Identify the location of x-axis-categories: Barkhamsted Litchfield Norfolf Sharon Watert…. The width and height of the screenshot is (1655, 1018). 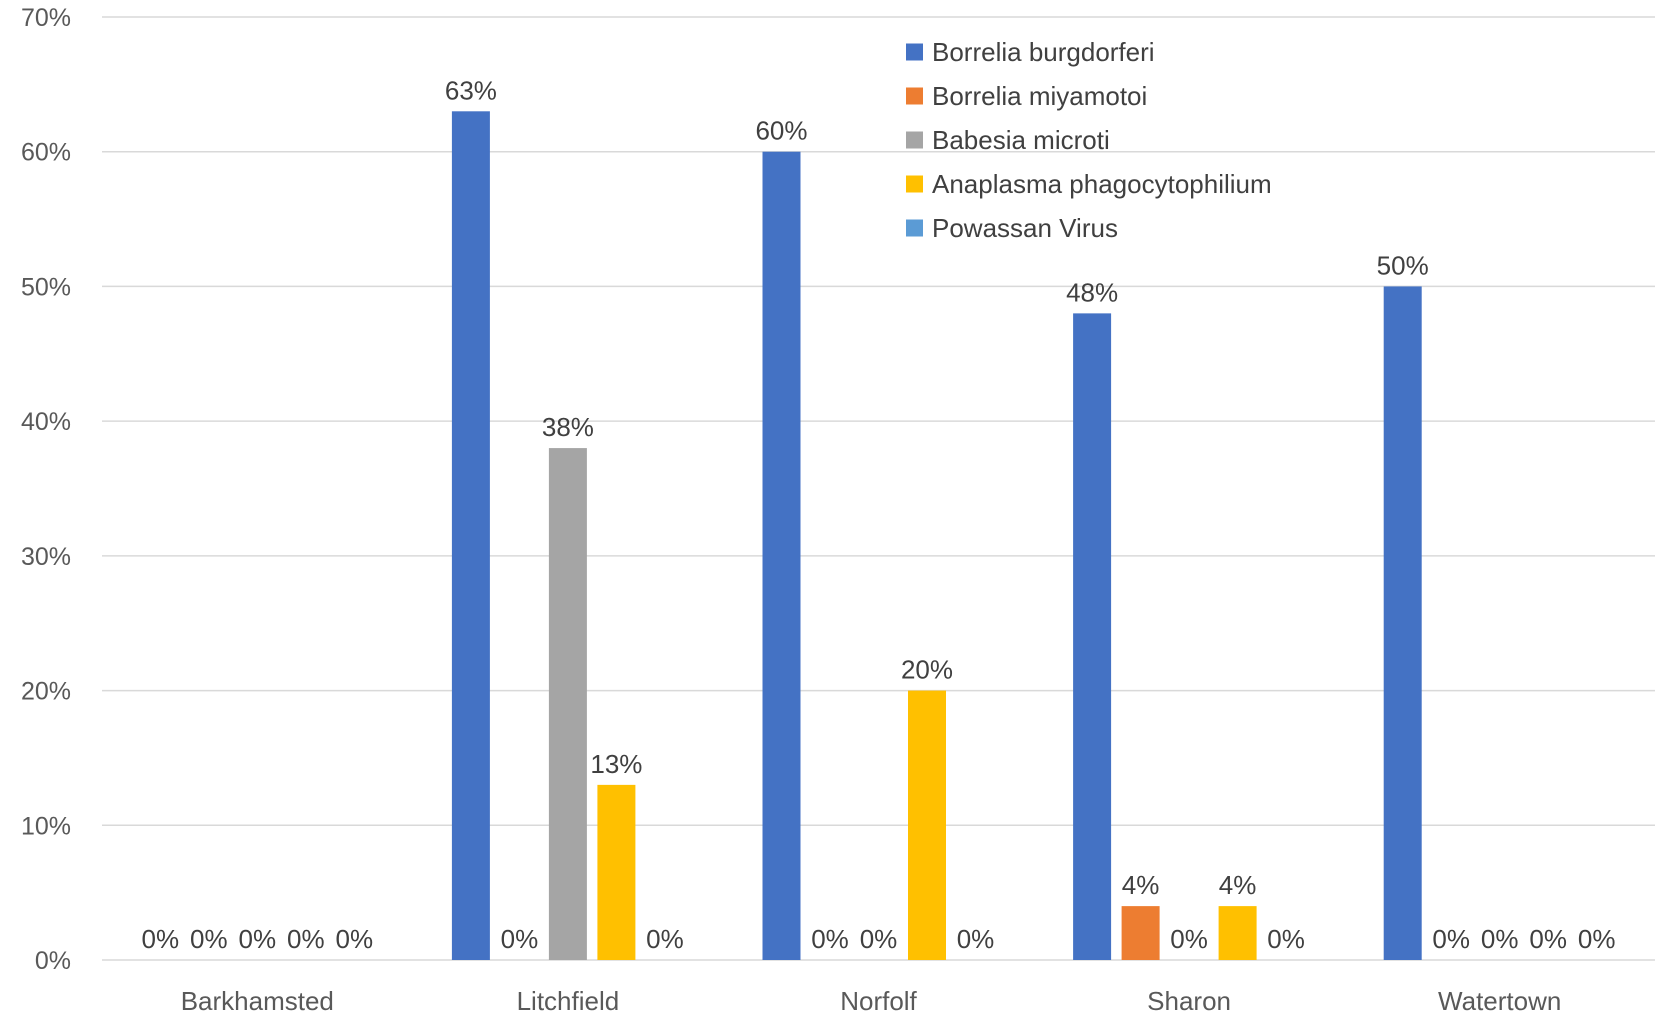
(871, 1001).